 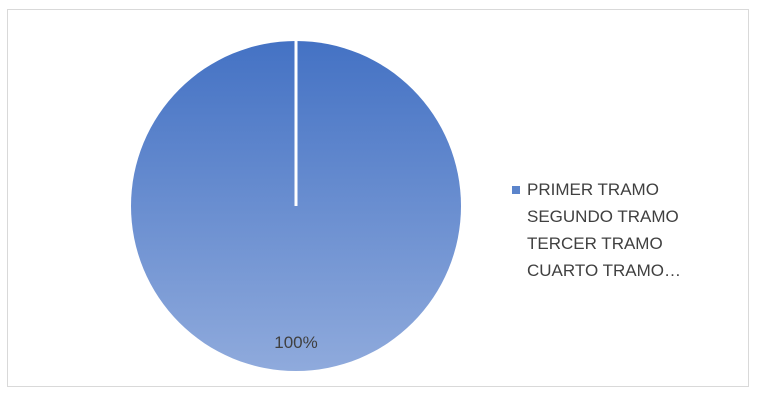 I want to click on legend-label-0: PRIMER TRAMO, so click(x=593, y=189).